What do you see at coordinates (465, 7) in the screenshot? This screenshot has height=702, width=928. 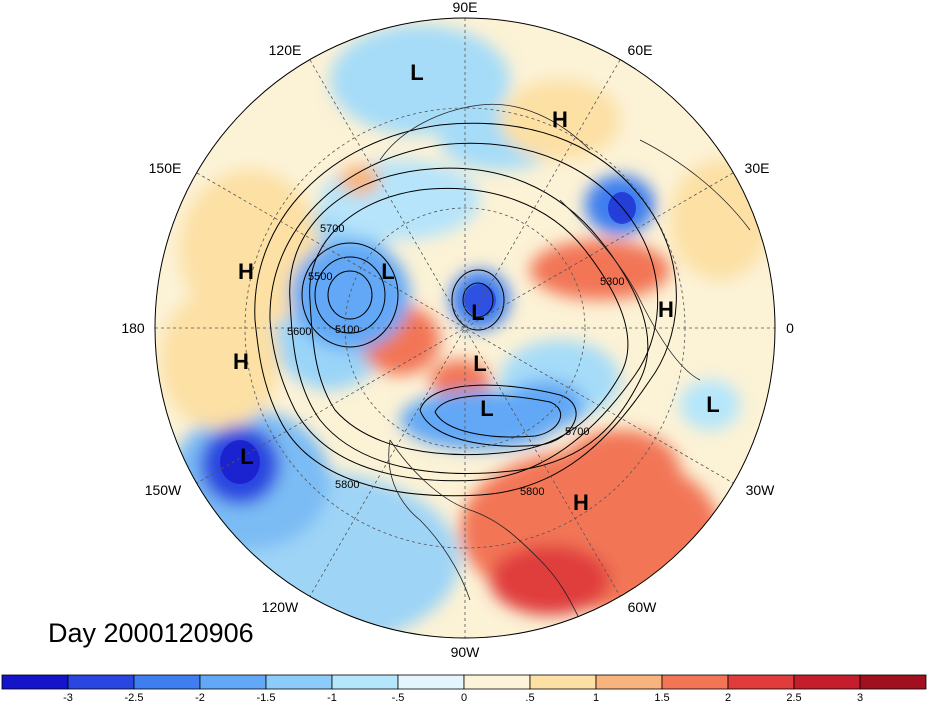 I see `lon-label-90e: 90E` at bounding box center [465, 7].